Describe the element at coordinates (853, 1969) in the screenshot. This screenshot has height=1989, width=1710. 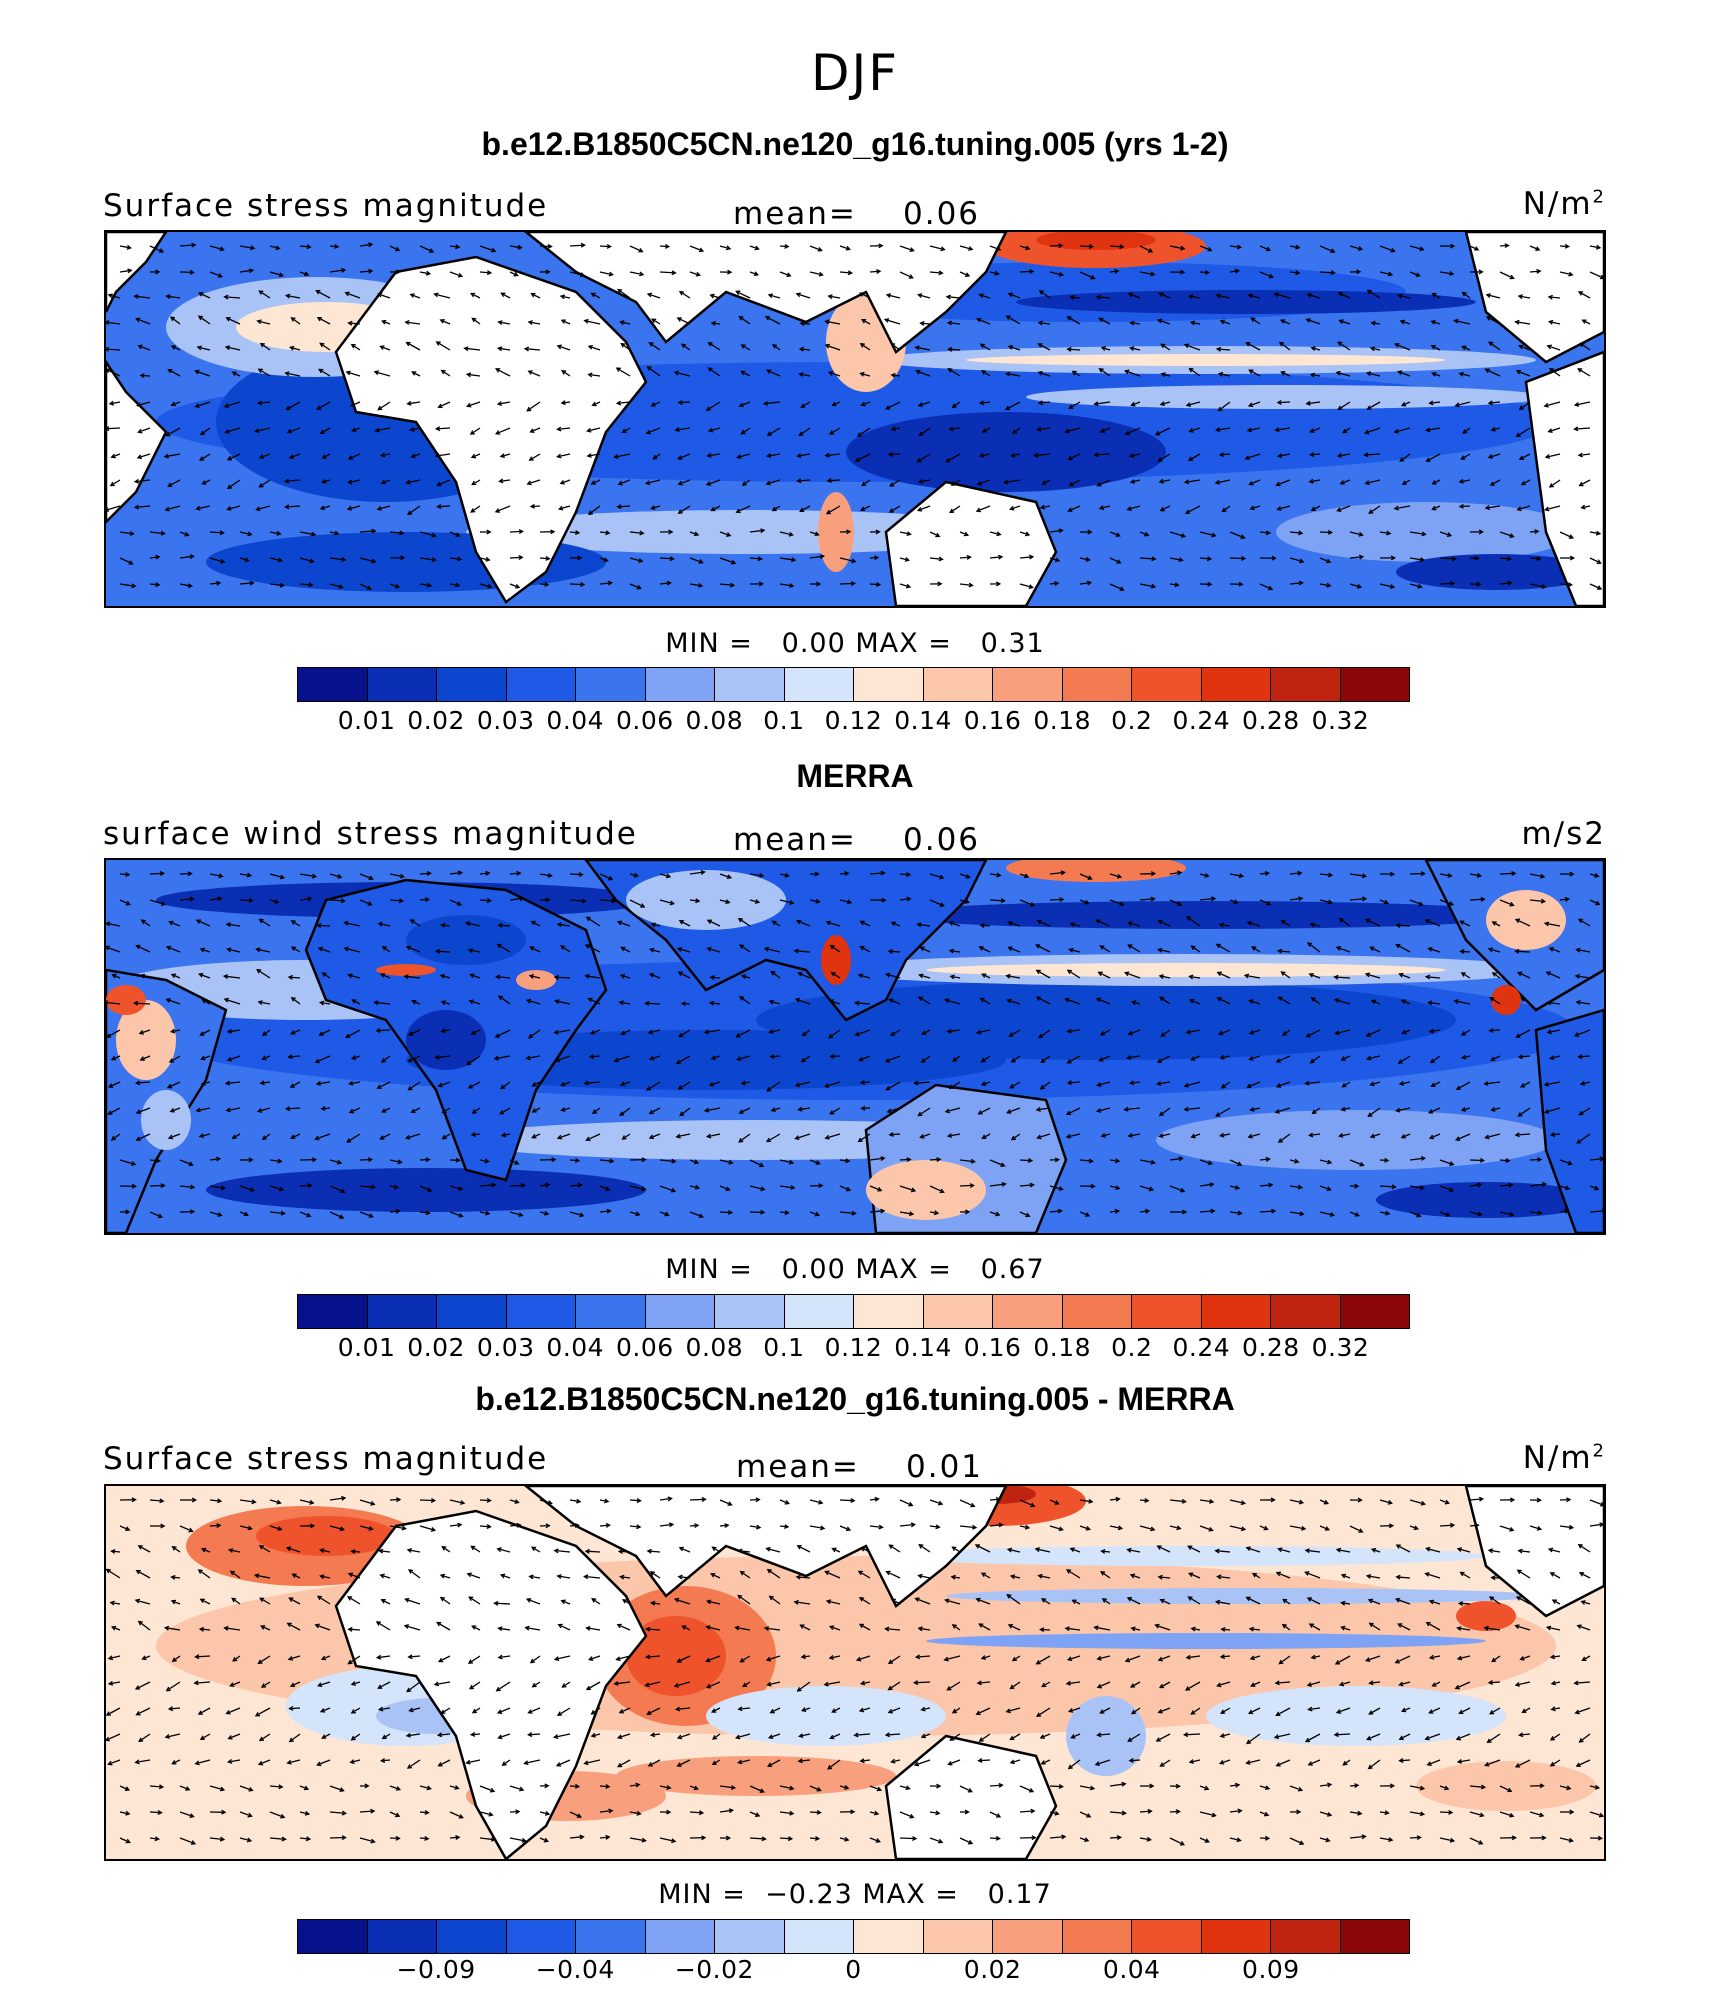
I see `colorbar-tick-label: 0` at that location.